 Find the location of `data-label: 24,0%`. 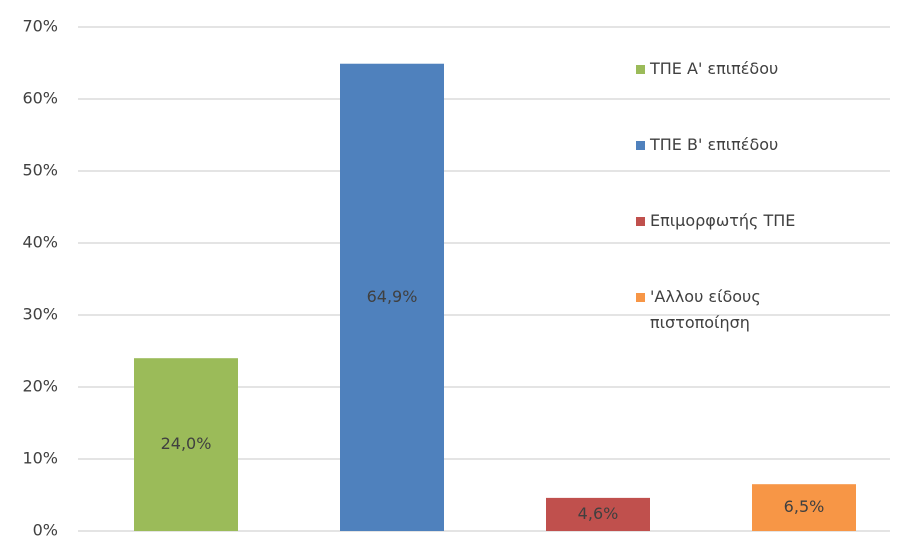

data-label: 24,0% is located at coordinates (186, 443).